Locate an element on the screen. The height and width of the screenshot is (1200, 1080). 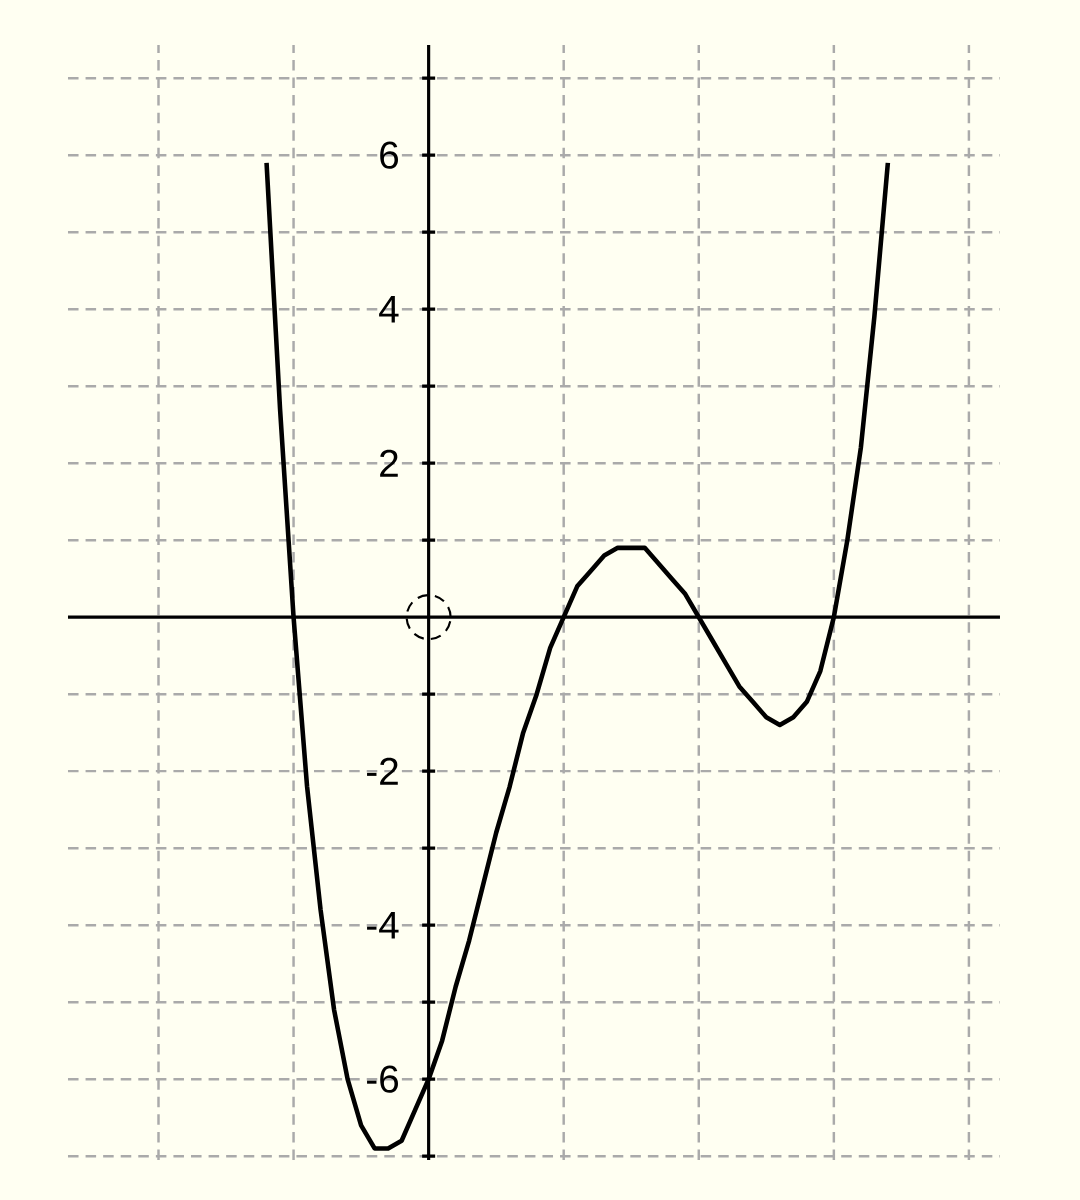
y-tick-label: -4 is located at coordinates (383, 925).